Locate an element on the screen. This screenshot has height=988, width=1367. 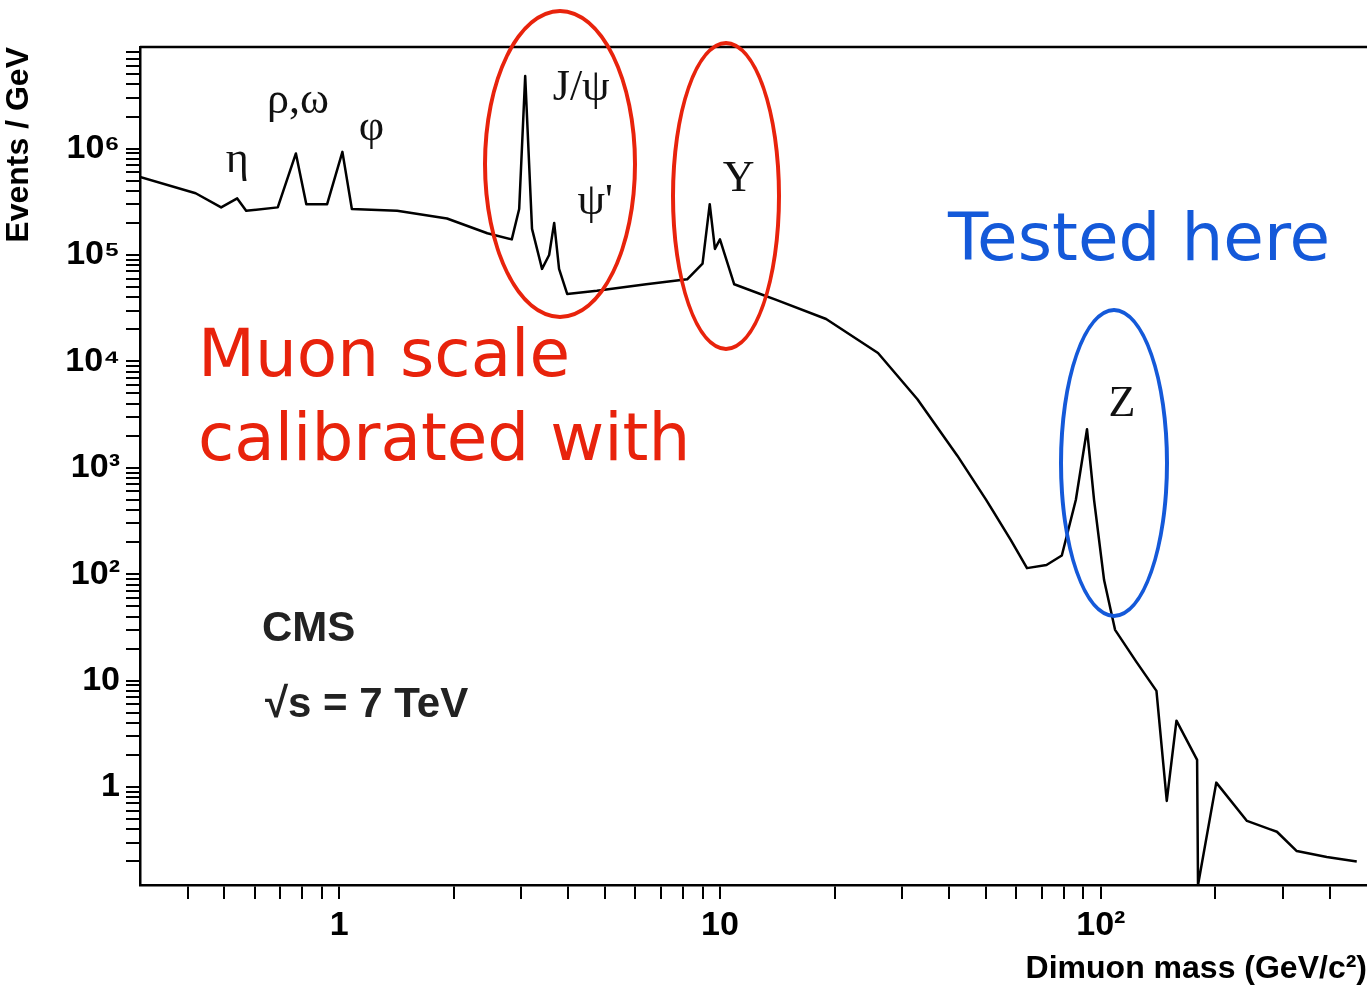
x-tick-label: 10 is located at coordinates (720, 922).